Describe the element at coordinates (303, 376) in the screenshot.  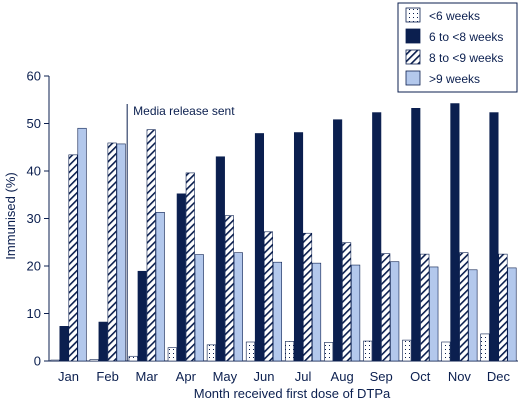
I see `x-tick-label: Jul` at that location.